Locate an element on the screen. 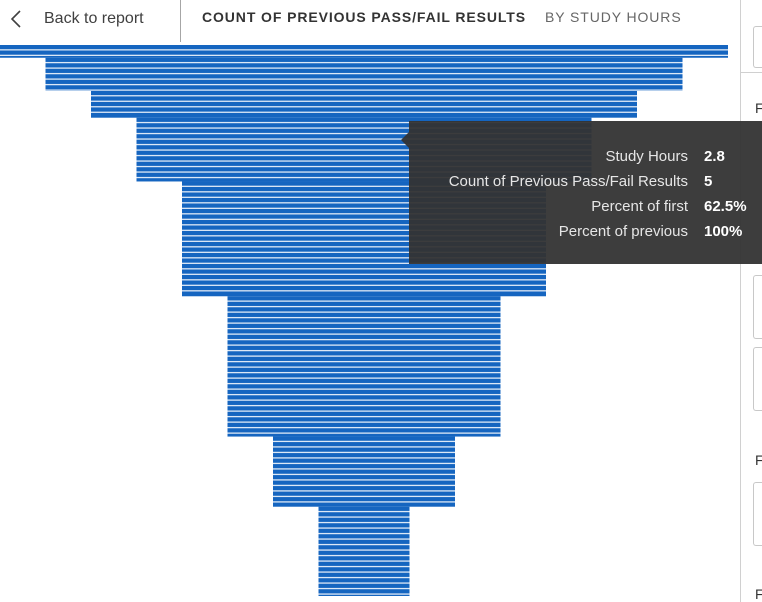  back-to-report-button: Back to report is located at coordinates (76, 19).